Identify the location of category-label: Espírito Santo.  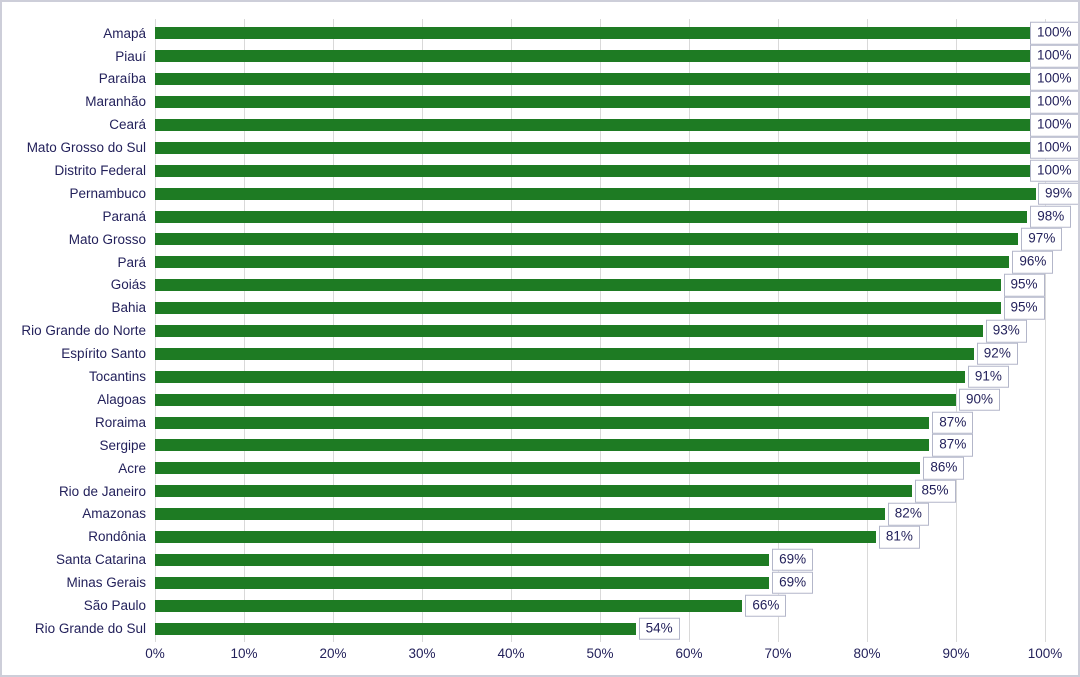
(103, 354).